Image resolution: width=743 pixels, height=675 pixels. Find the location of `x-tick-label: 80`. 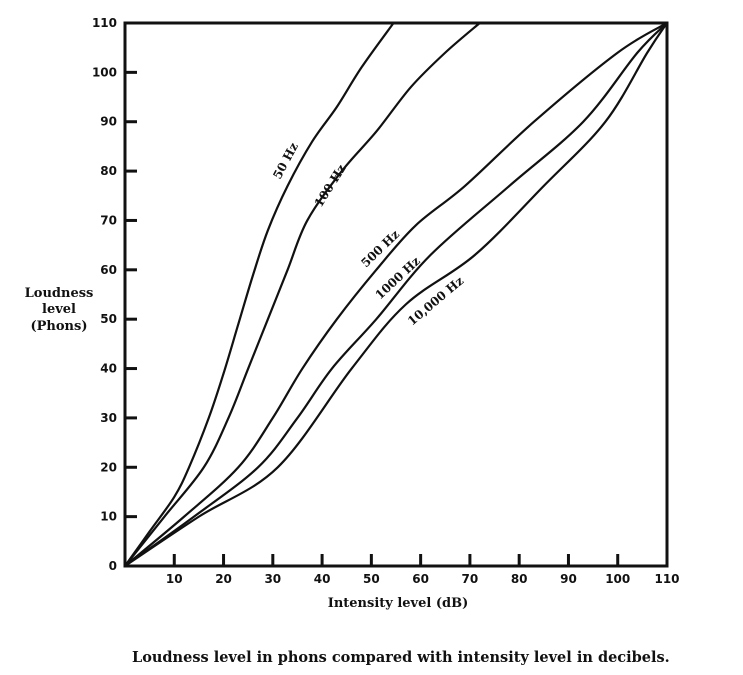

x-tick-label: 80 is located at coordinates (519, 579).